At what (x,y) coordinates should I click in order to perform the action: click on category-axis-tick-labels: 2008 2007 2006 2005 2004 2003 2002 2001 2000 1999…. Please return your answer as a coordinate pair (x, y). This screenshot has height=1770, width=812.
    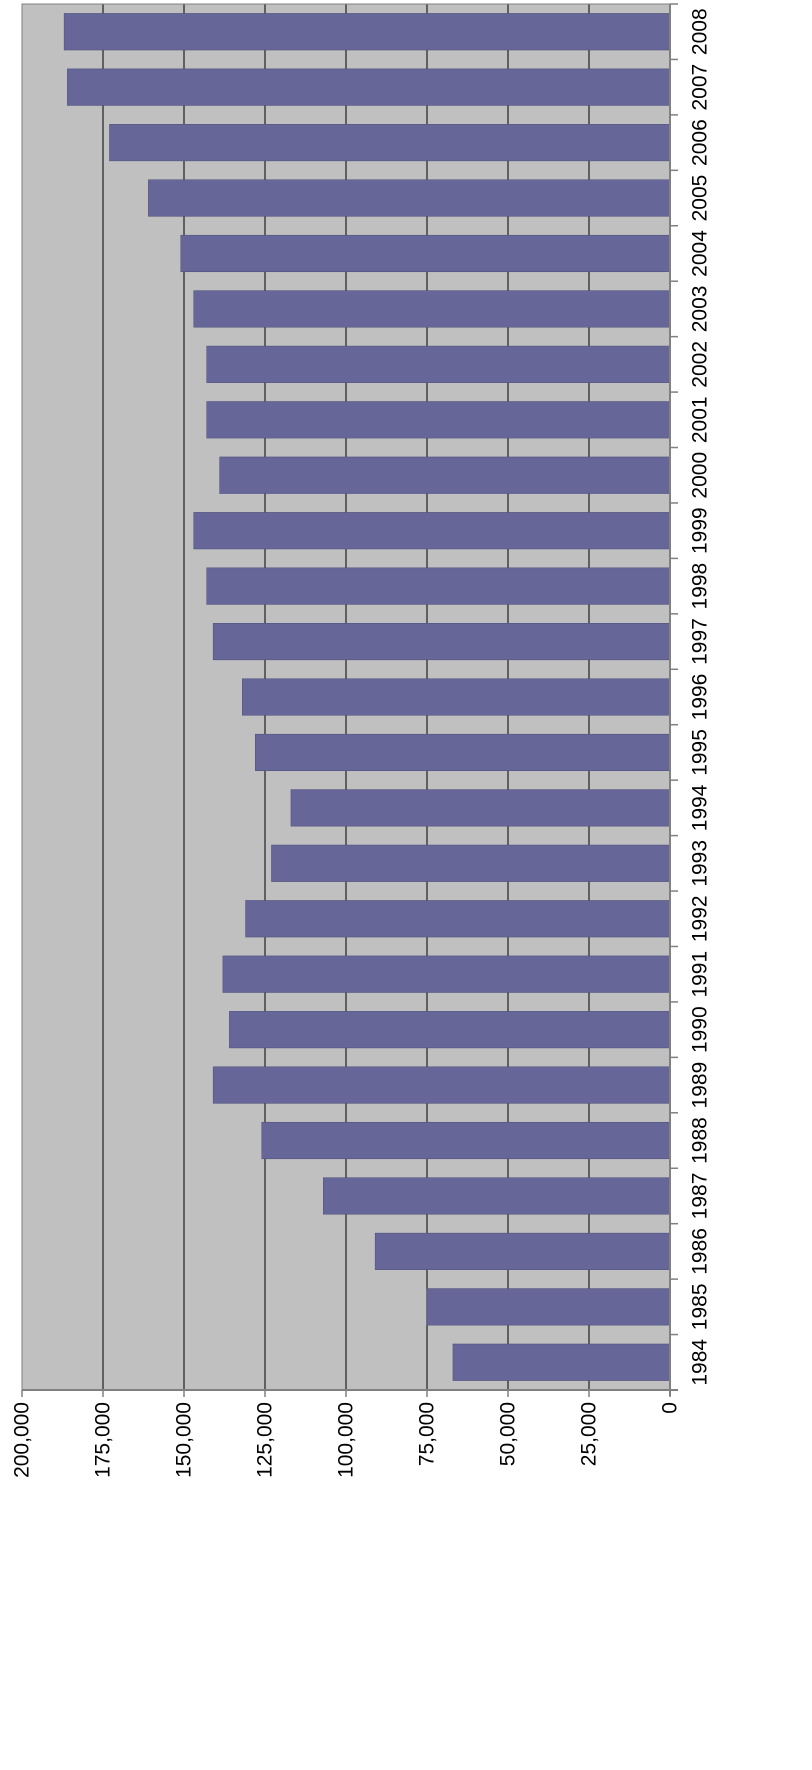
    Looking at the image, I should click on (700, 696).